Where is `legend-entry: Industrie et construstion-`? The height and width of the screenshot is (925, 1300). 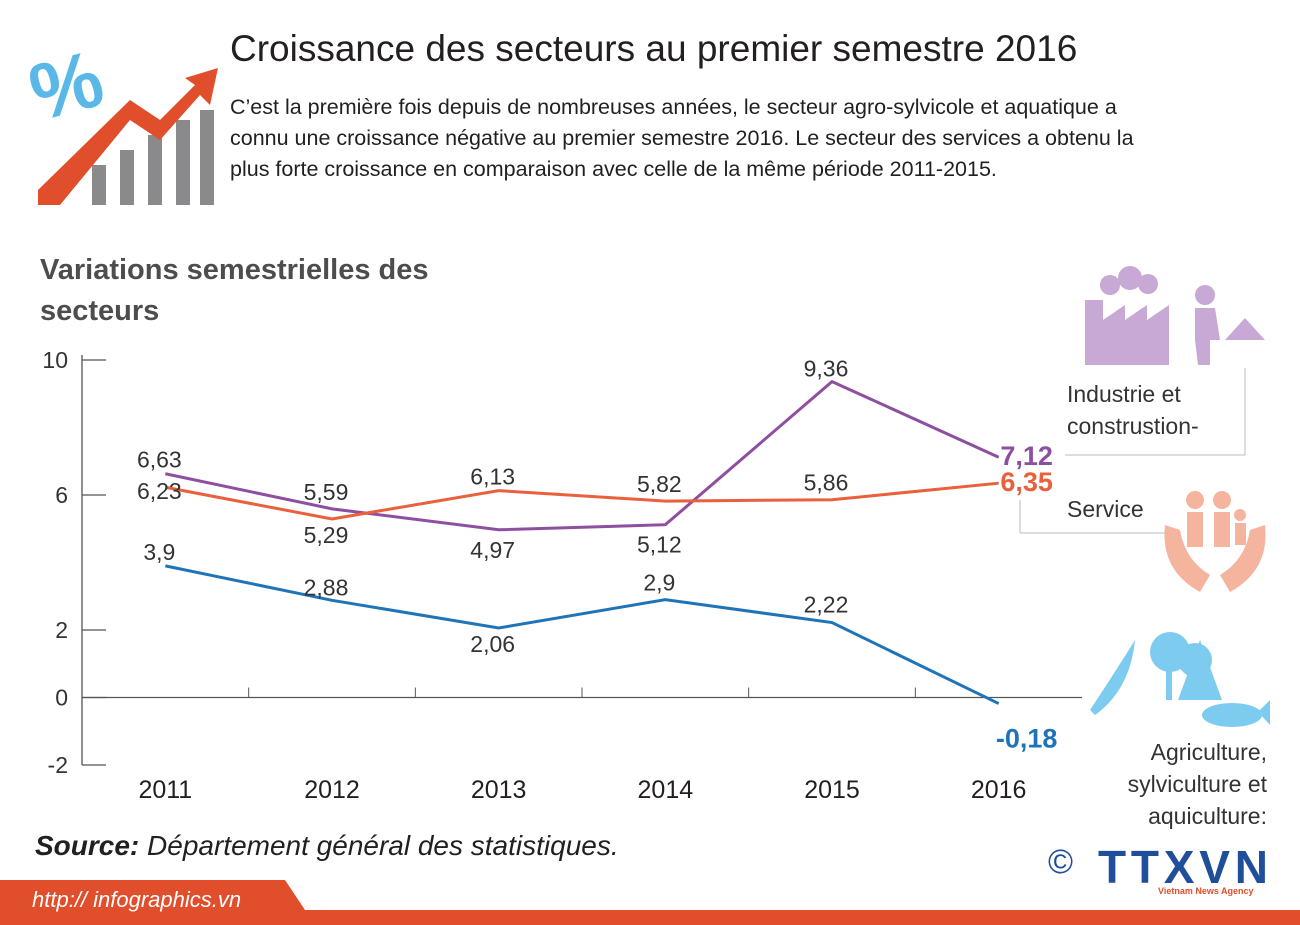
legend-entry: Industrie et construstion- is located at coordinates (1133, 410).